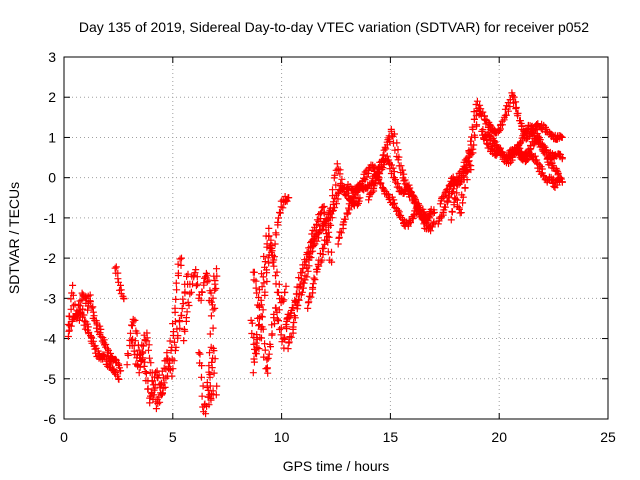  What do you see at coordinates (282, 437) in the screenshot?
I see `x-tick-label: 10` at bounding box center [282, 437].